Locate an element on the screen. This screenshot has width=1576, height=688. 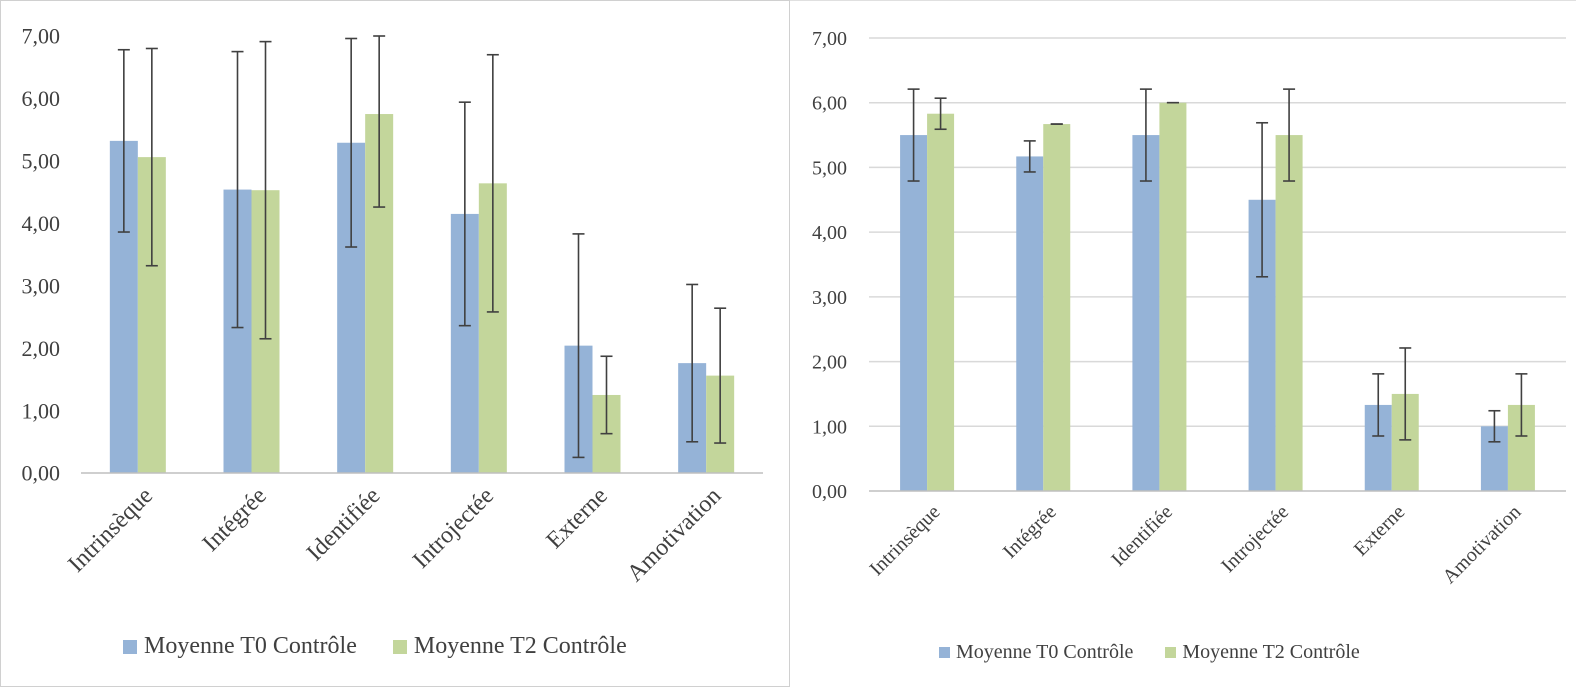
legend-left: Moyenne T0 Contrôle Moyenne T2 Contrôle is located at coordinates (375, 646).